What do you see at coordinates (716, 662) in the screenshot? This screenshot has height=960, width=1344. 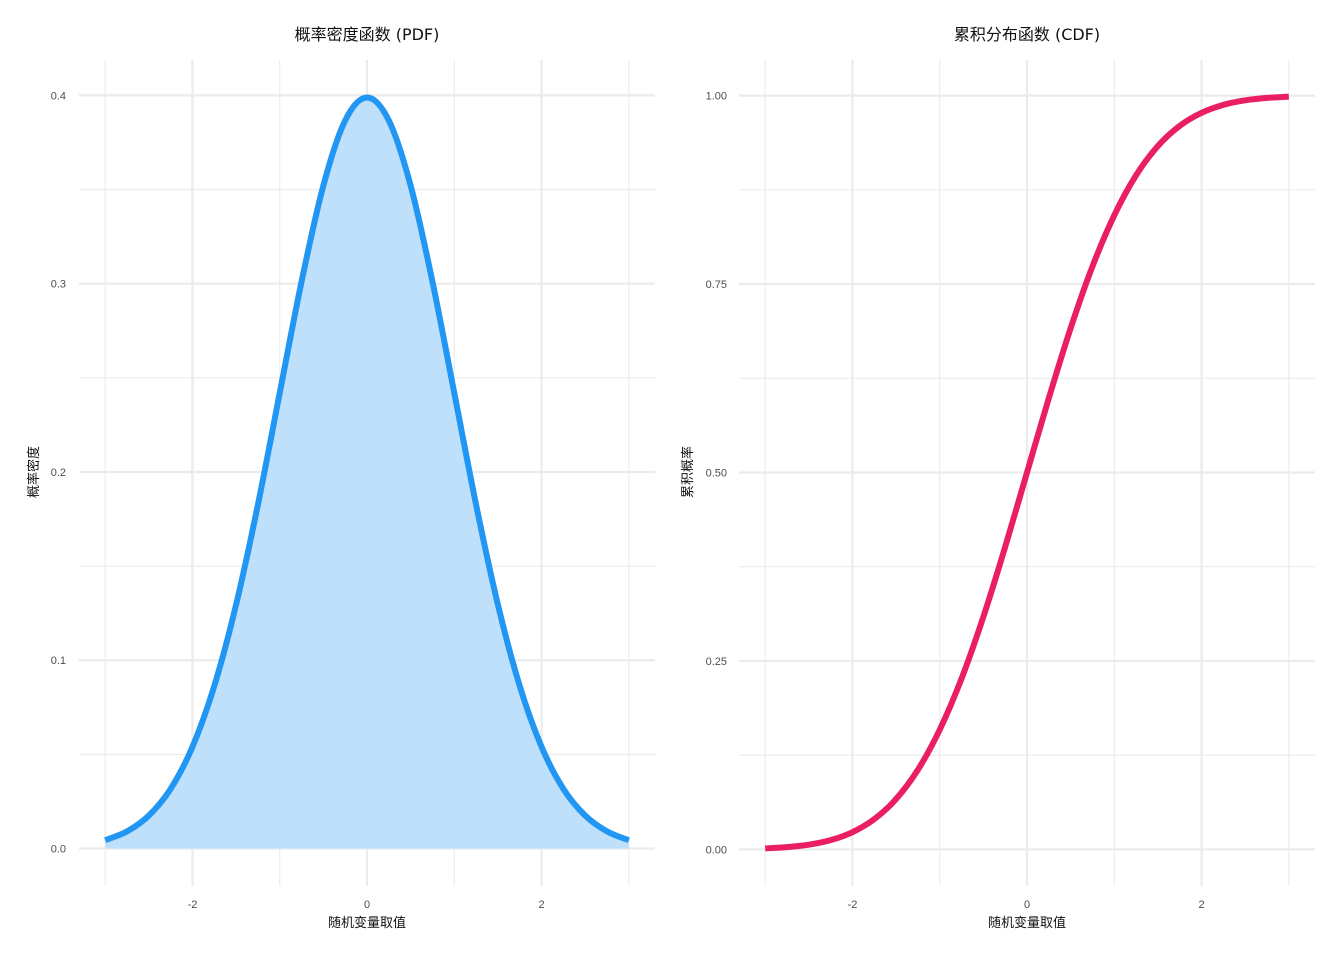 I see `cdf-y-tick-label: 0.25` at bounding box center [716, 662].